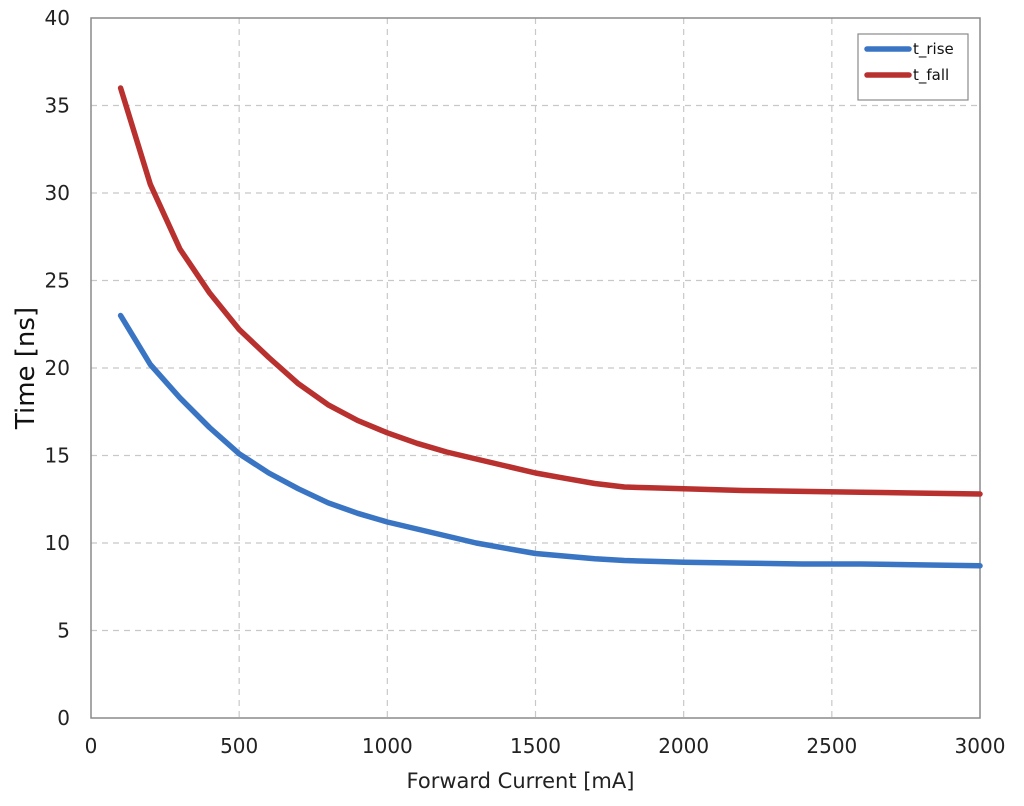  What do you see at coordinates (91, 746) in the screenshot?
I see `x-tick-label: 0` at bounding box center [91, 746].